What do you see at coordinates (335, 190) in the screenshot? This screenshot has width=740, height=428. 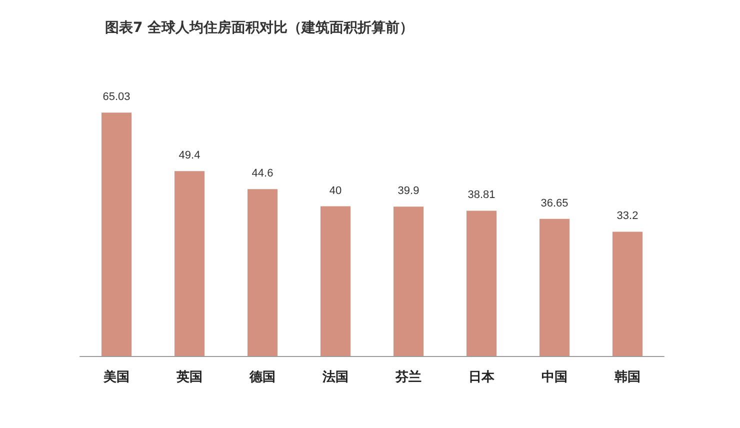 I see `data-label: 40` at bounding box center [335, 190].